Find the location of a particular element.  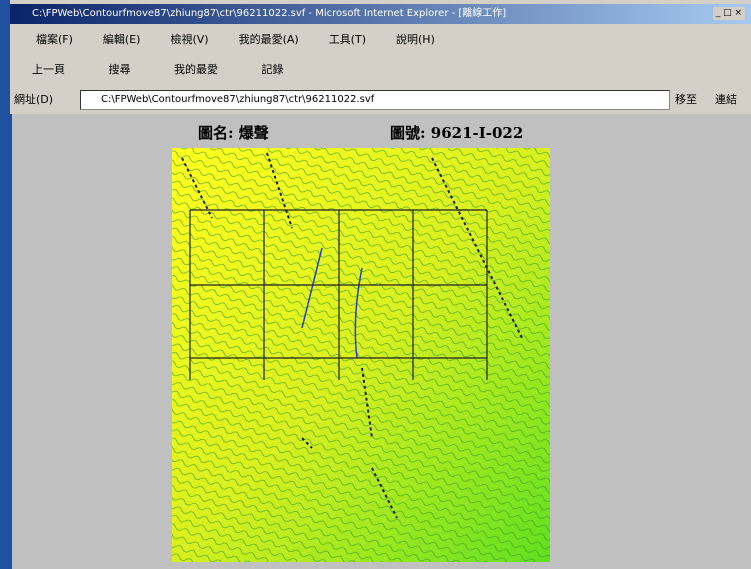

menu-bar: 檔案(F) 編輯(E) 檢視(V) 我的最愛(A) 工具(T) 說明(H) is located at coordinates (224, 40).